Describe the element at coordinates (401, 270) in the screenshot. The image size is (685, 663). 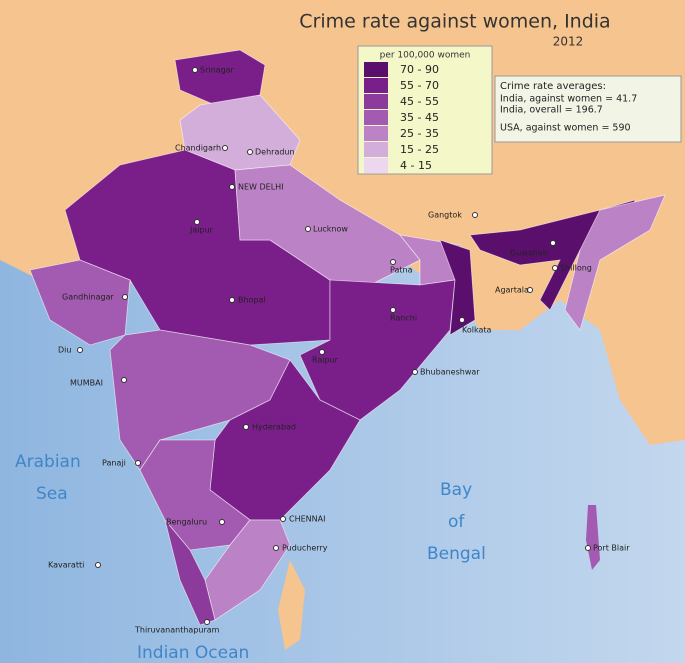
I see `city-label: Patna` at that location.